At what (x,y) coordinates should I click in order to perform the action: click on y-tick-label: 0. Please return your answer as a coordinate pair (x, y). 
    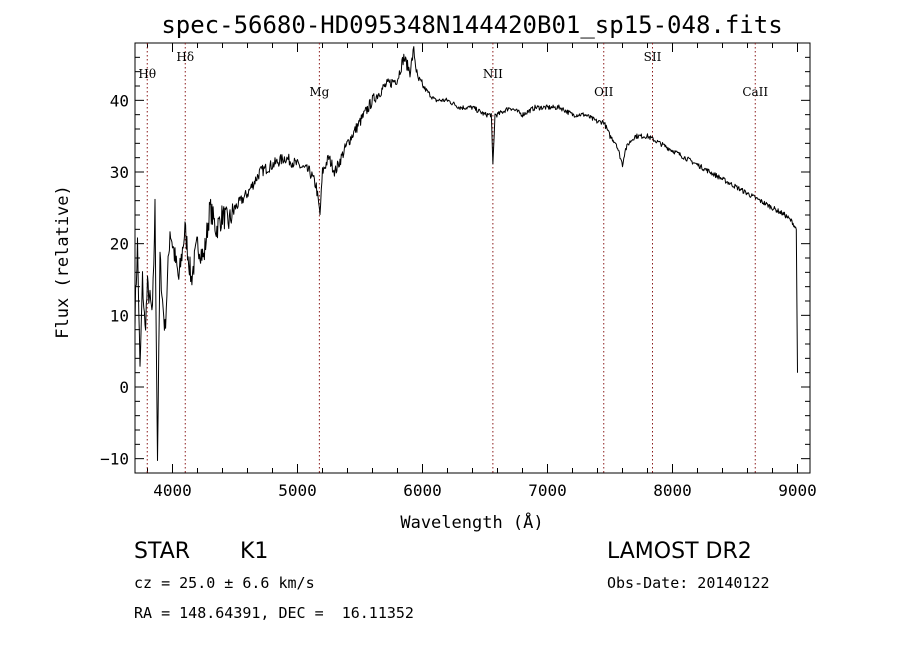
    Looking at the image, I should click on (124, 387).